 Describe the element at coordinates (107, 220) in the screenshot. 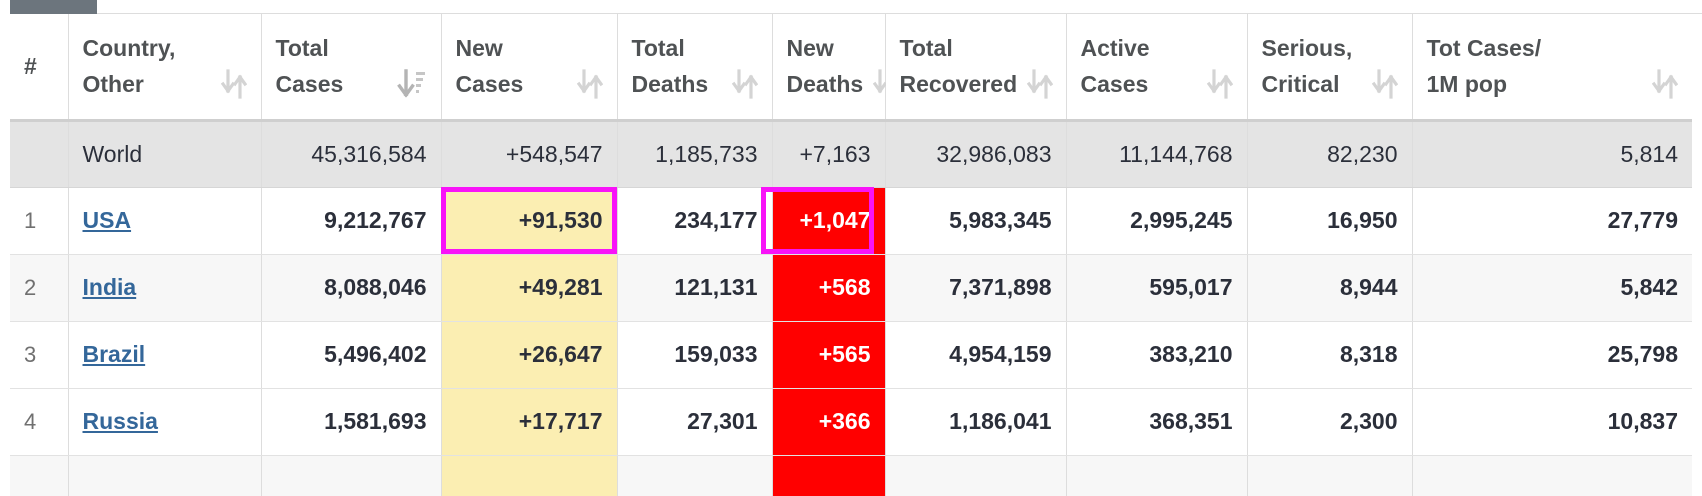

I see `country-link: USA` at that location.